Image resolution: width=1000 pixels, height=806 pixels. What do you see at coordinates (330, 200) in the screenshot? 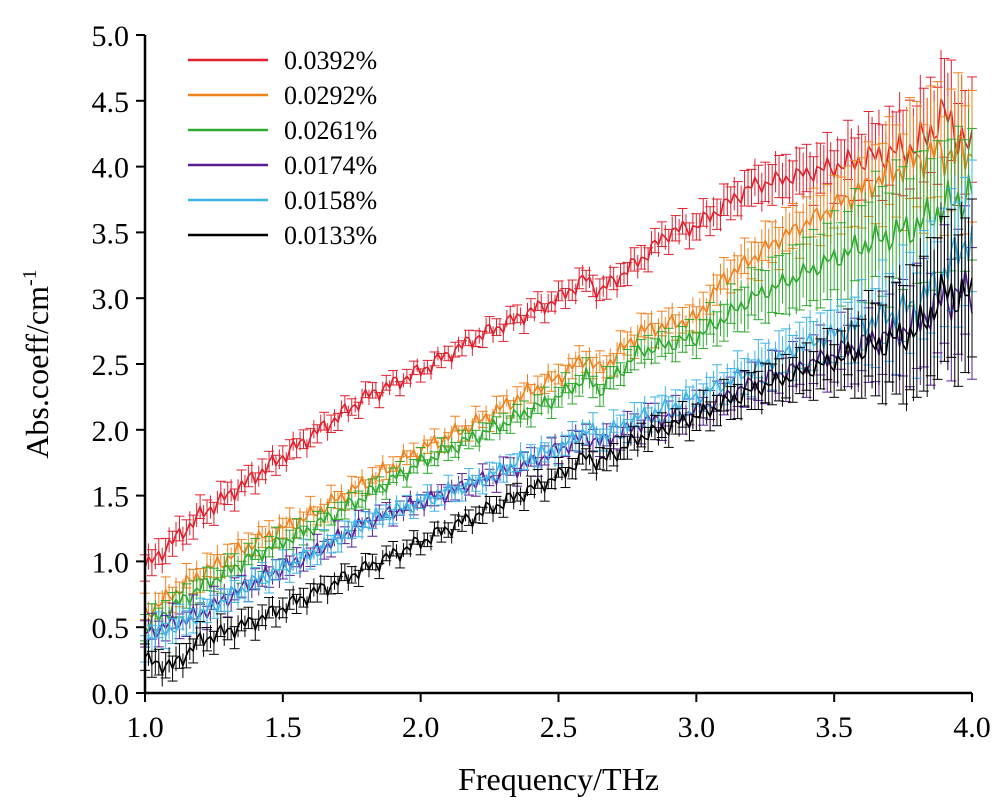
I see `legend-label: 0.0158%` at bounding box center [330, 200].